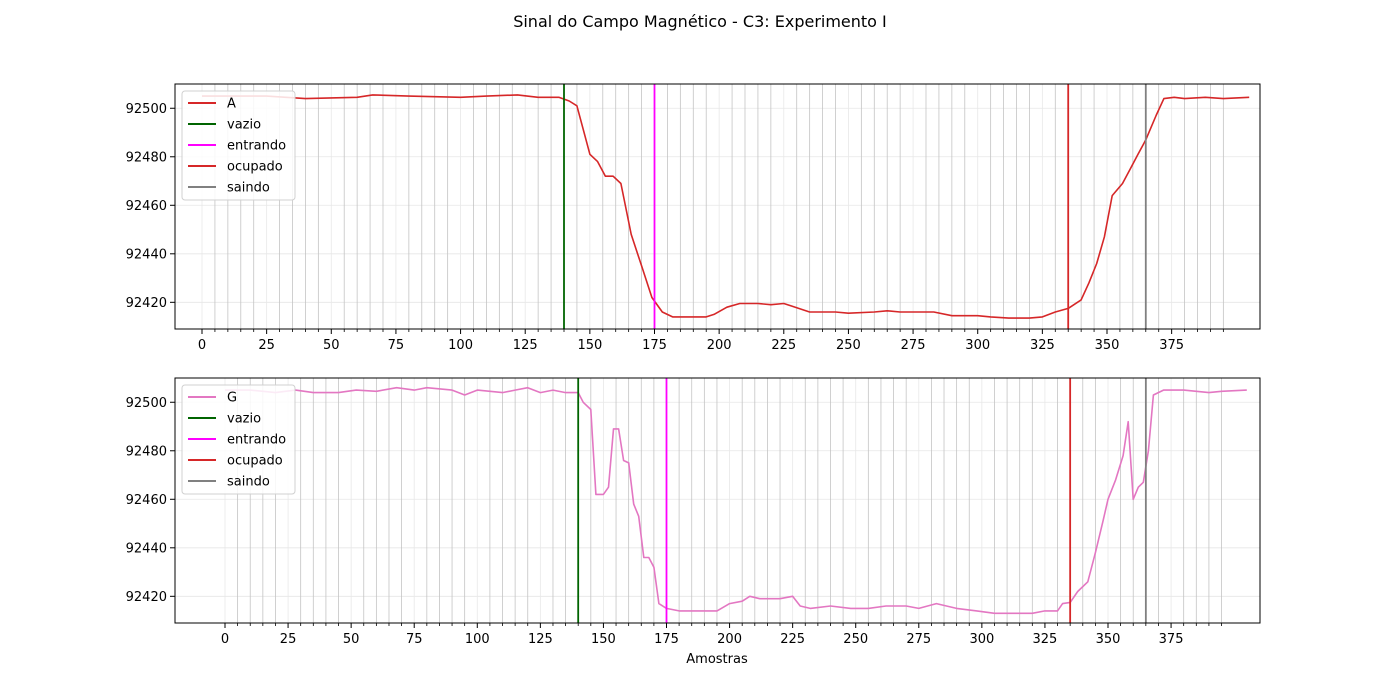 This screenshot has width=1400, height=700. Describe the element at coordinates (717, 659) in the screenshot. I see `x-axis-label: Amostras` at that location.